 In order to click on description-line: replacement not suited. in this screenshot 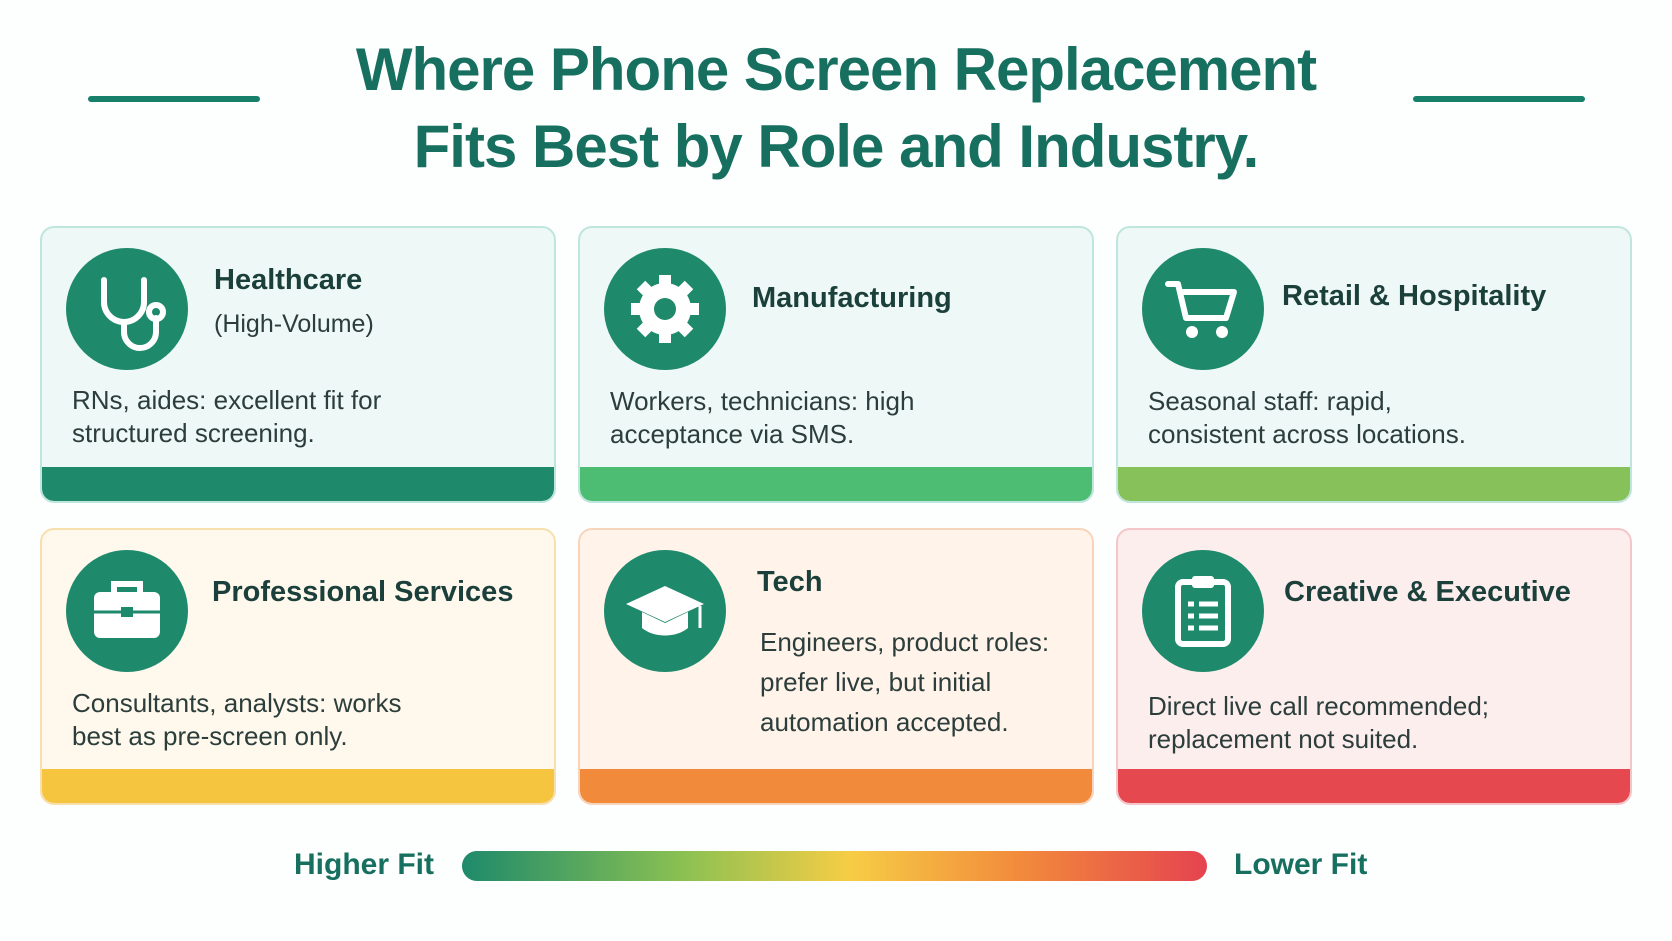, I will do `click(1283, 739)`.